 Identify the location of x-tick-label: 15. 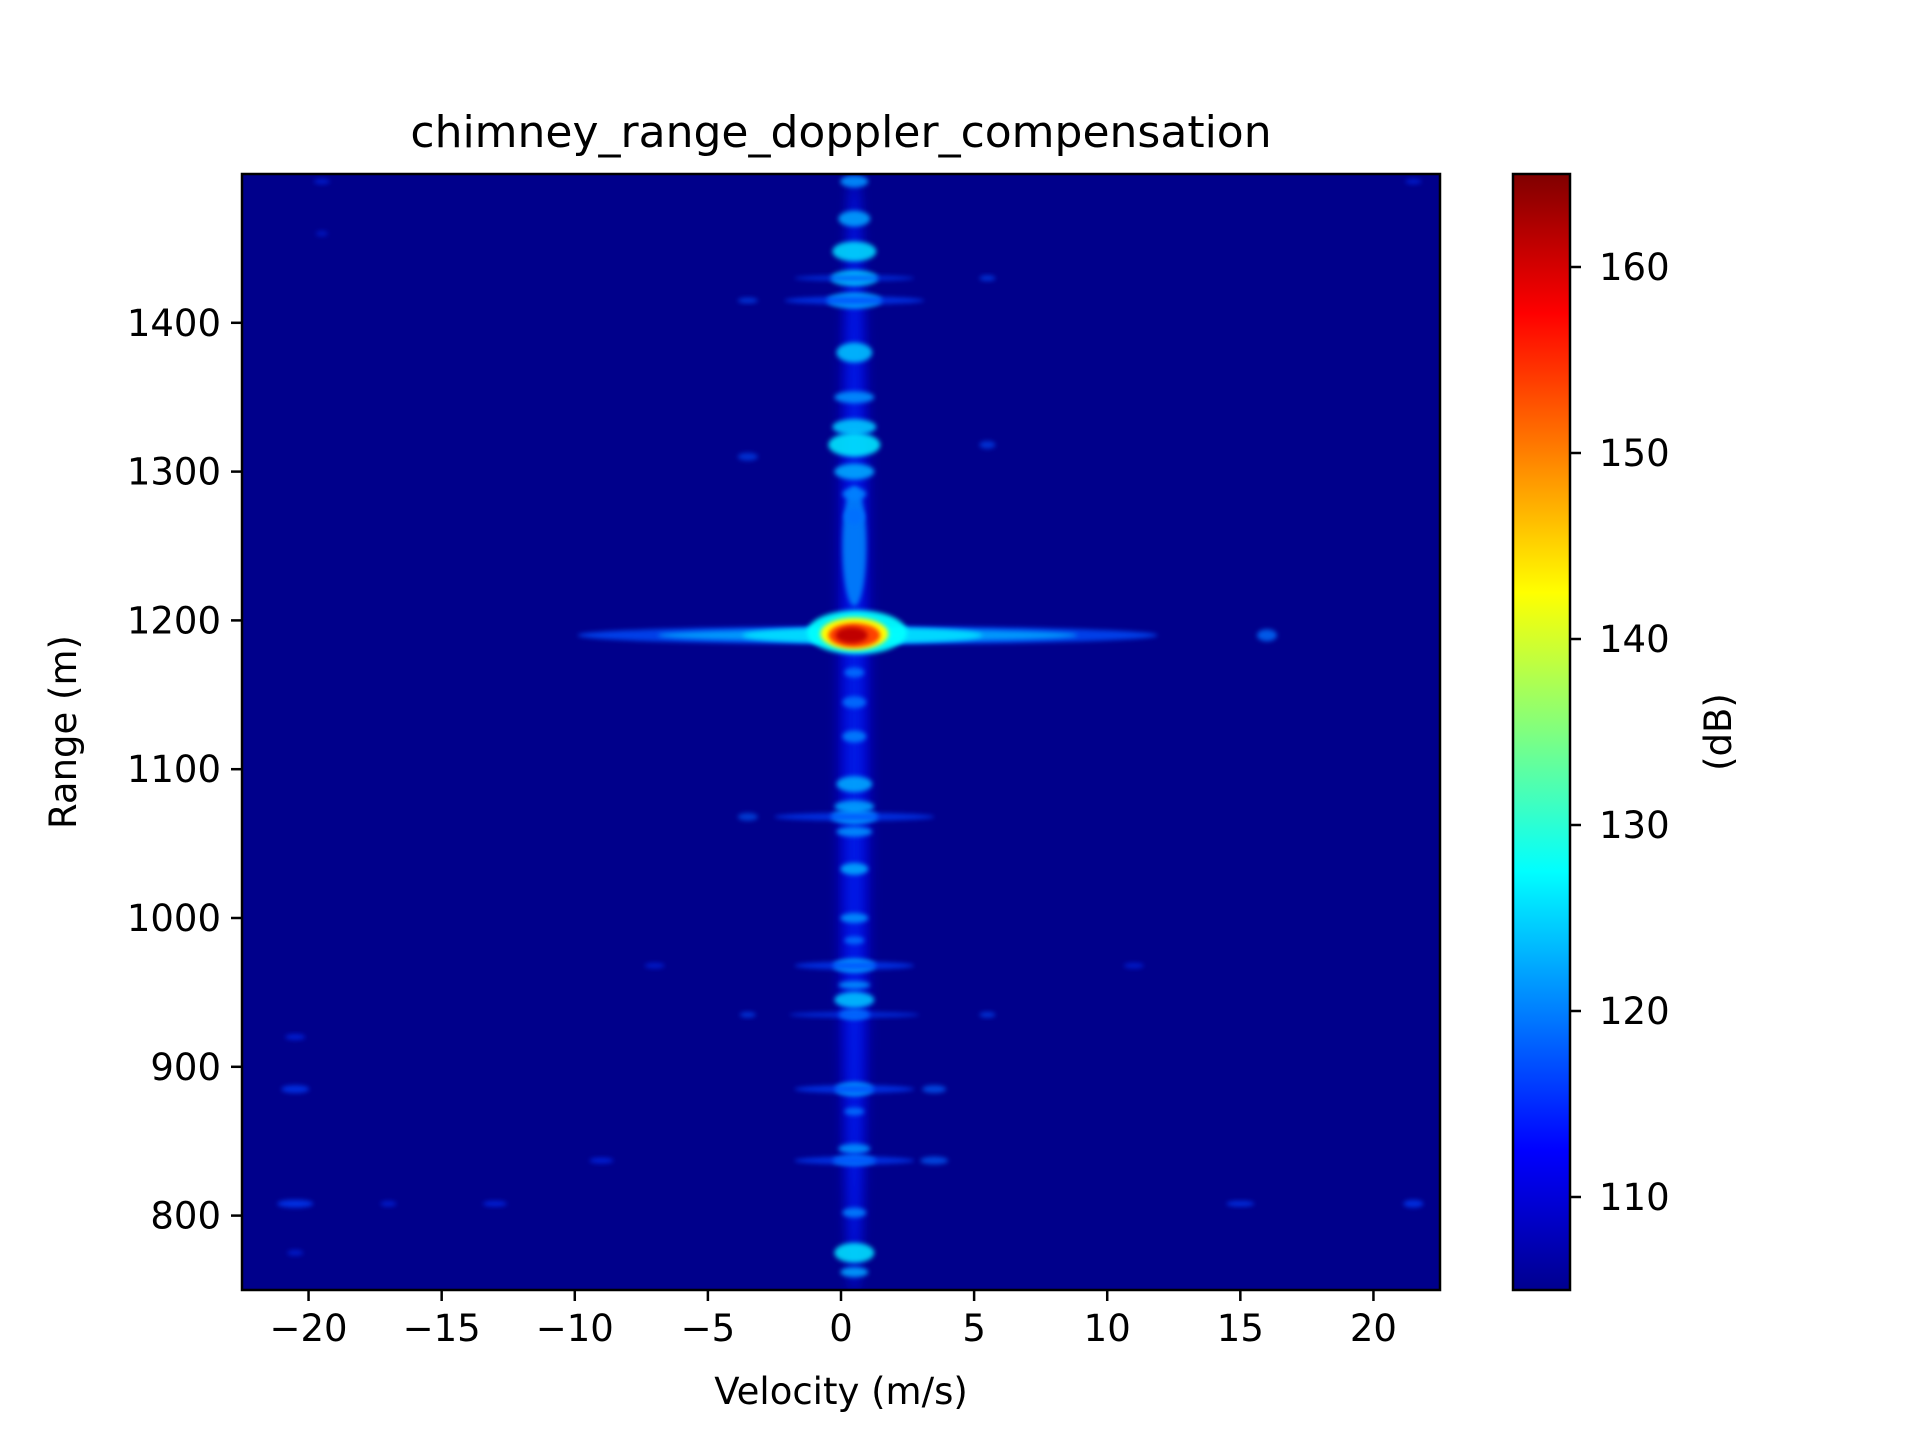
(1240, 1328).